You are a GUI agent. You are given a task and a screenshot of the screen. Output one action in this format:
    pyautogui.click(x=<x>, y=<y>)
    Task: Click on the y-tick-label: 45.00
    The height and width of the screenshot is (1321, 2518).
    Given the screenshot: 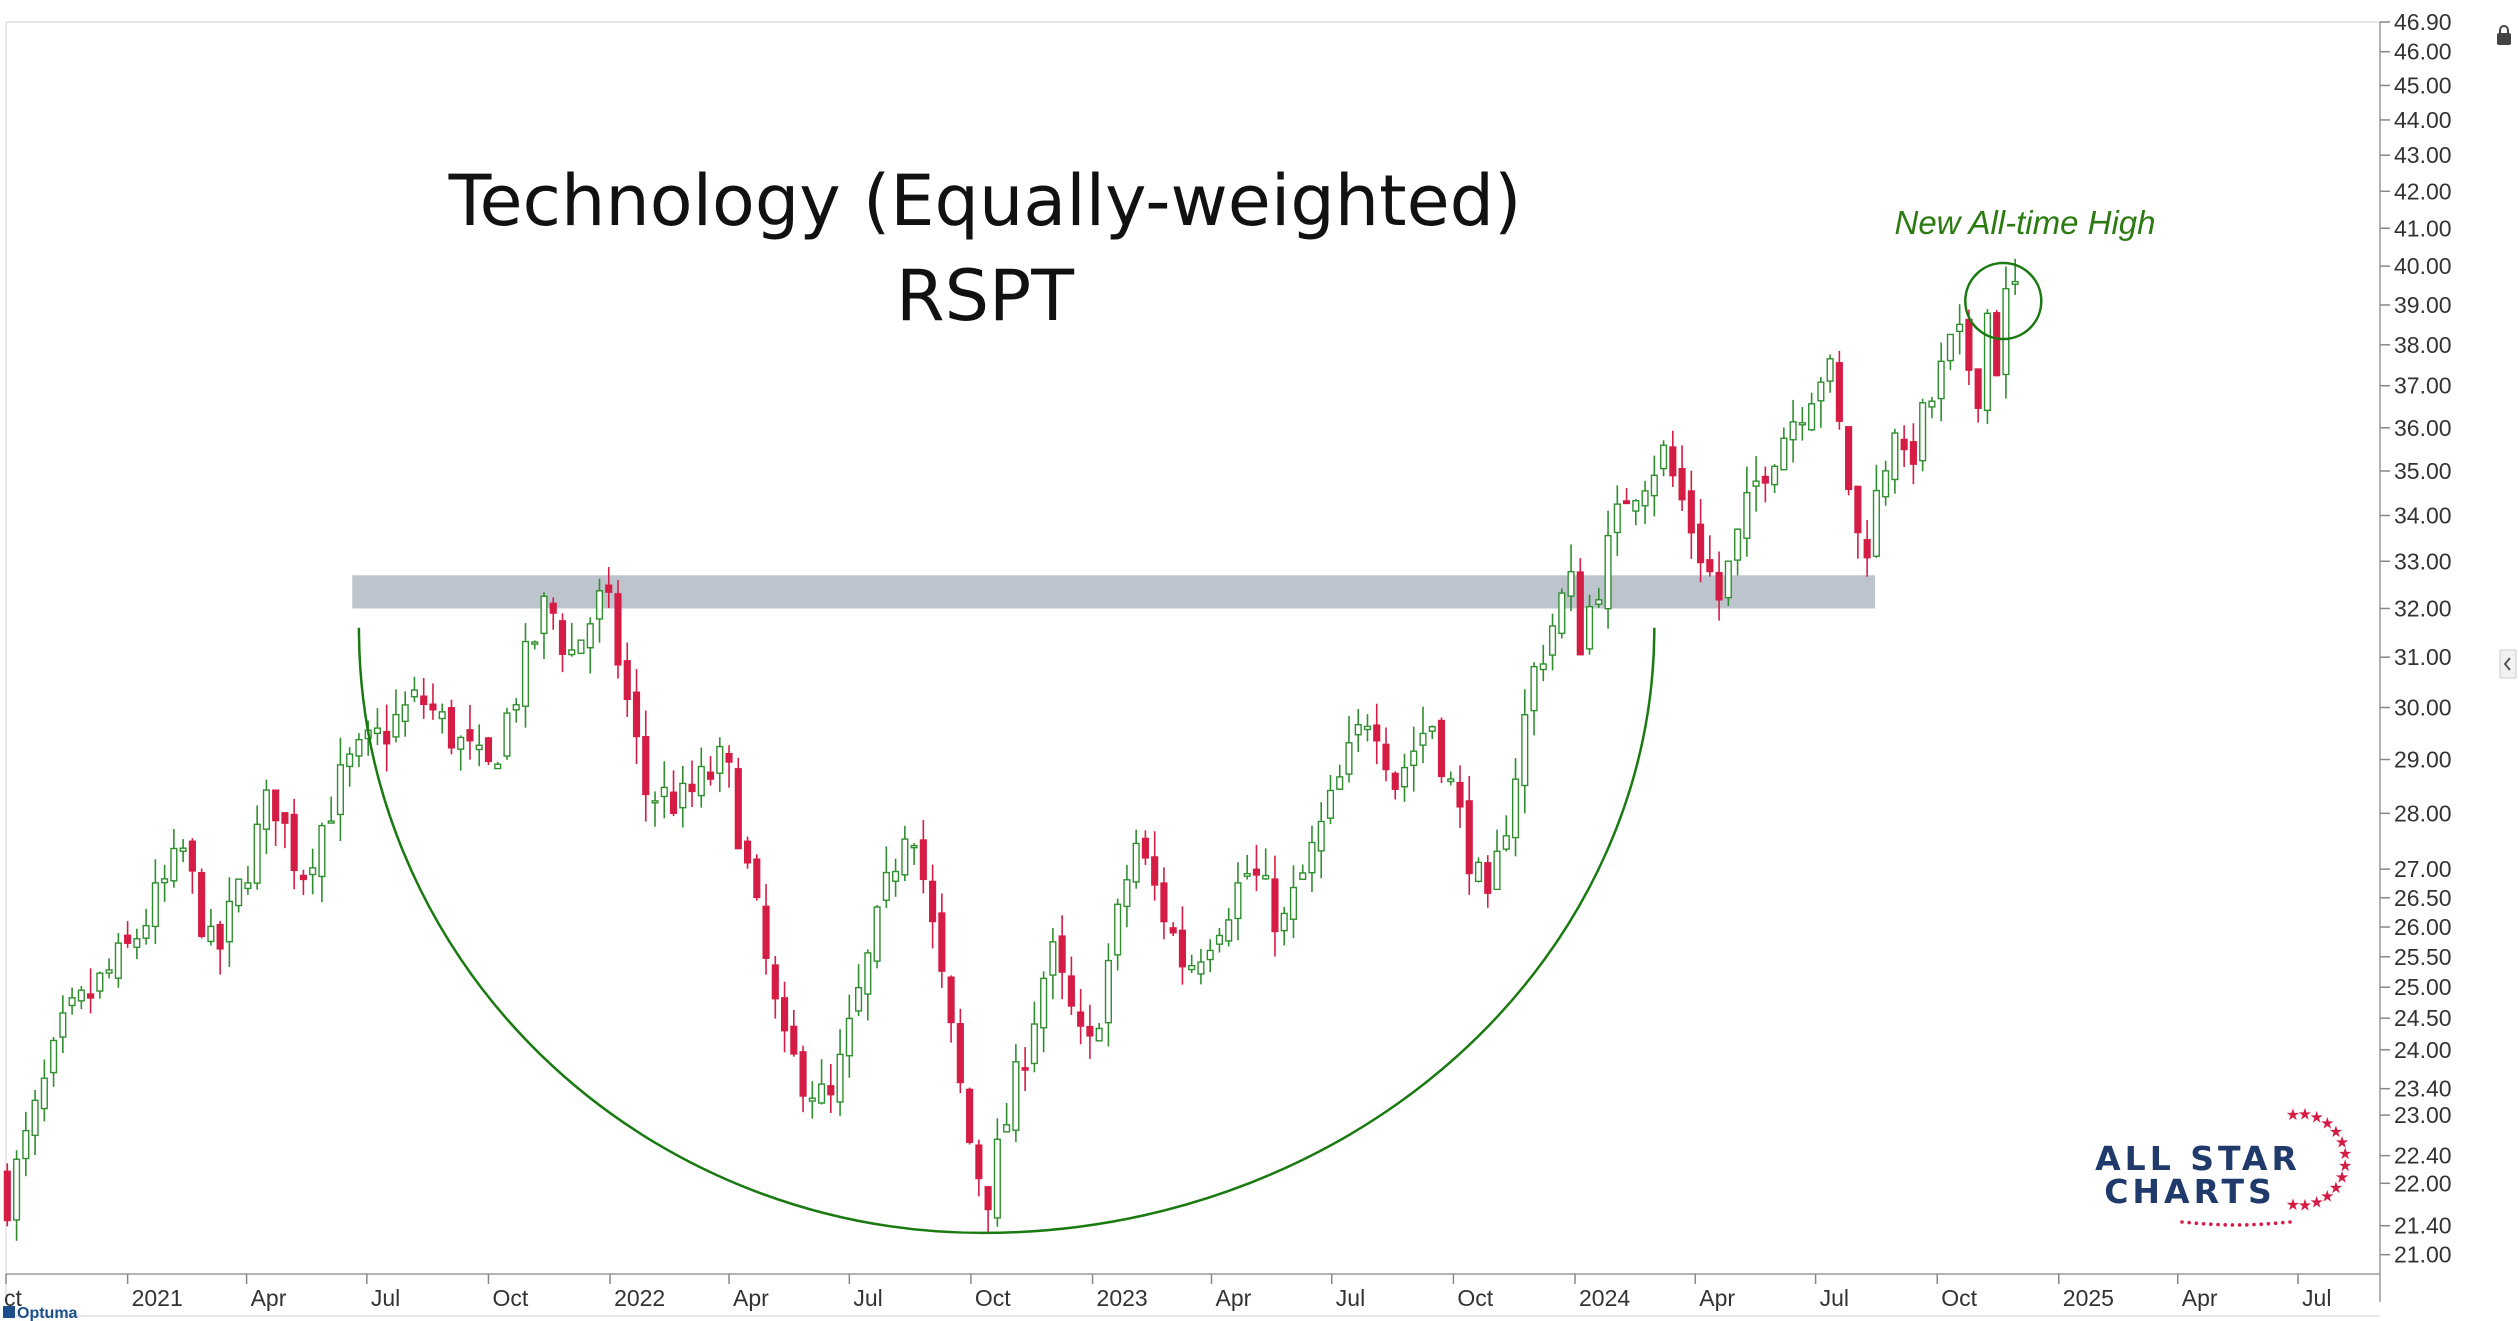 What is the action you would take?
    pyautogui.click(x=2423, y=85)
    